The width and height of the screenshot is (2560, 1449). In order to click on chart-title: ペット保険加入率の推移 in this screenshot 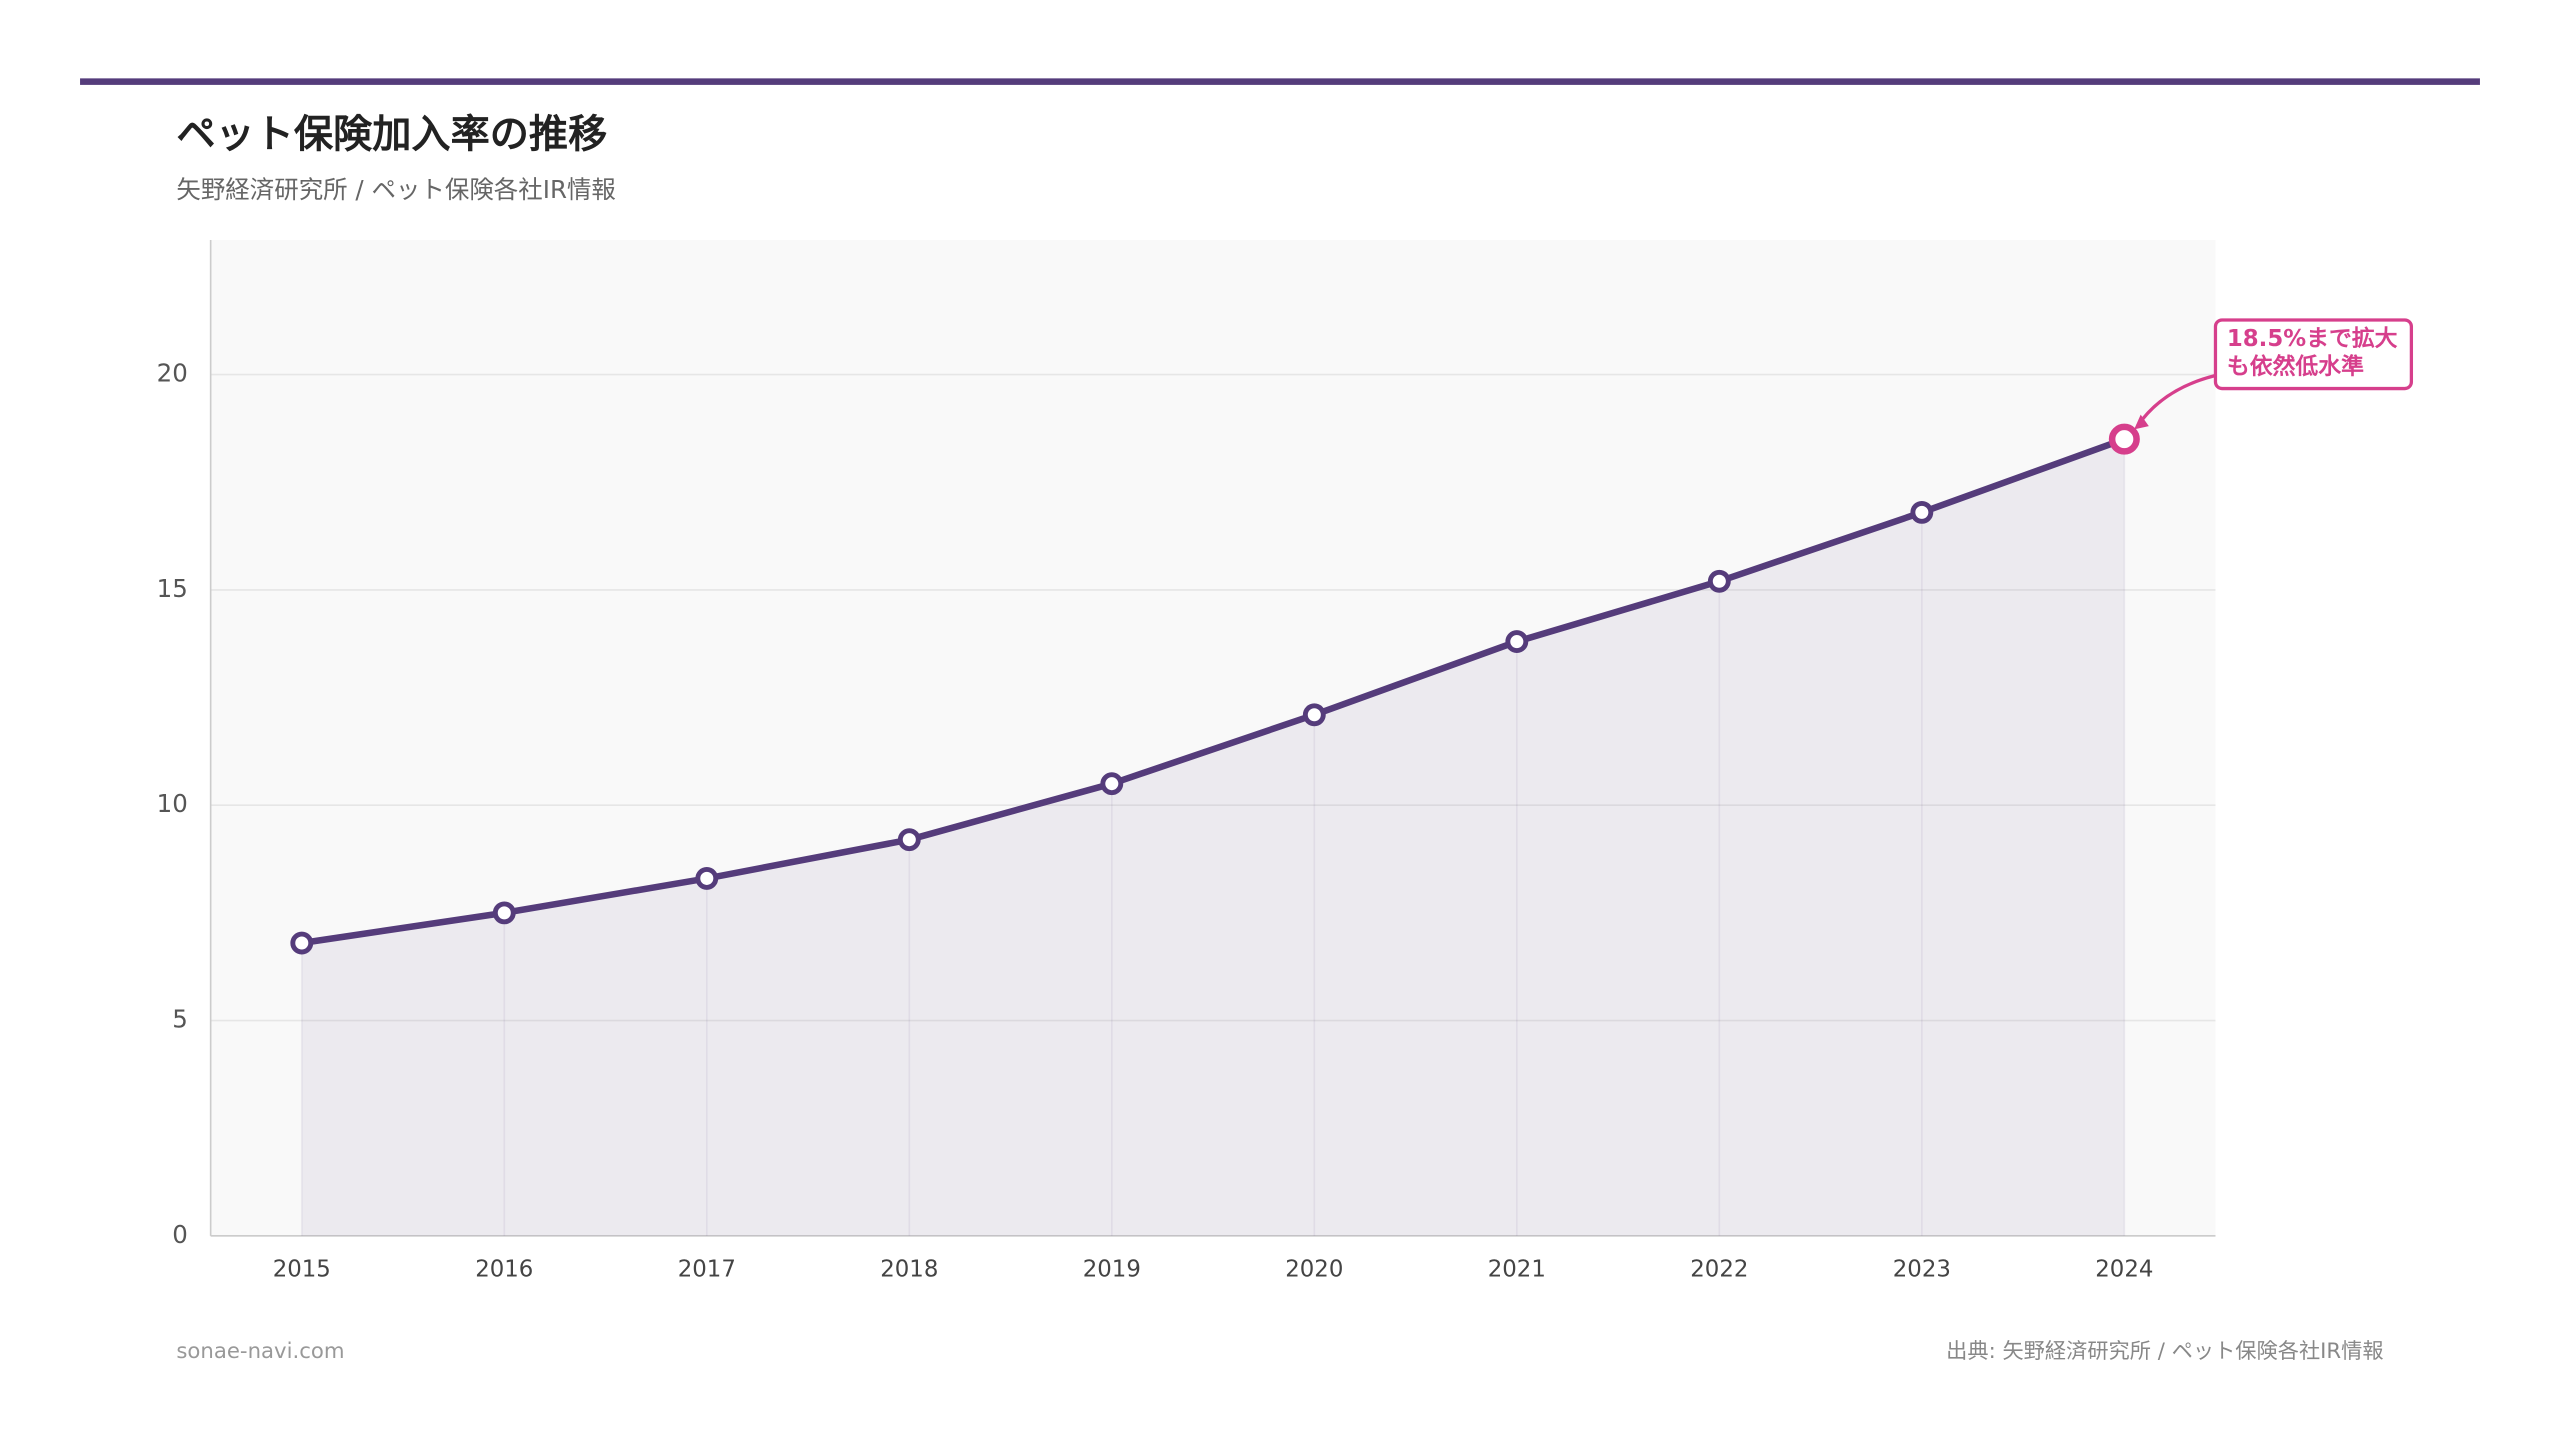, I will do `click(391, 135)`.